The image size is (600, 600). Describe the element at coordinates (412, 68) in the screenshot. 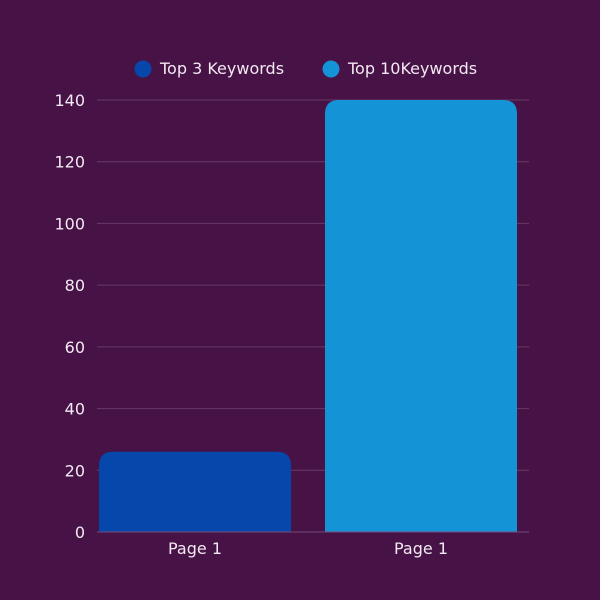

I see `legend-label: Top 10Keywords` at that location.